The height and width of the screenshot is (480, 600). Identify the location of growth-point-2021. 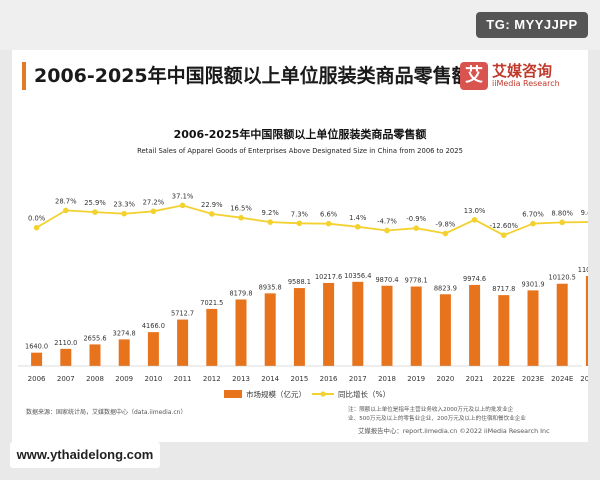
(474, 220).